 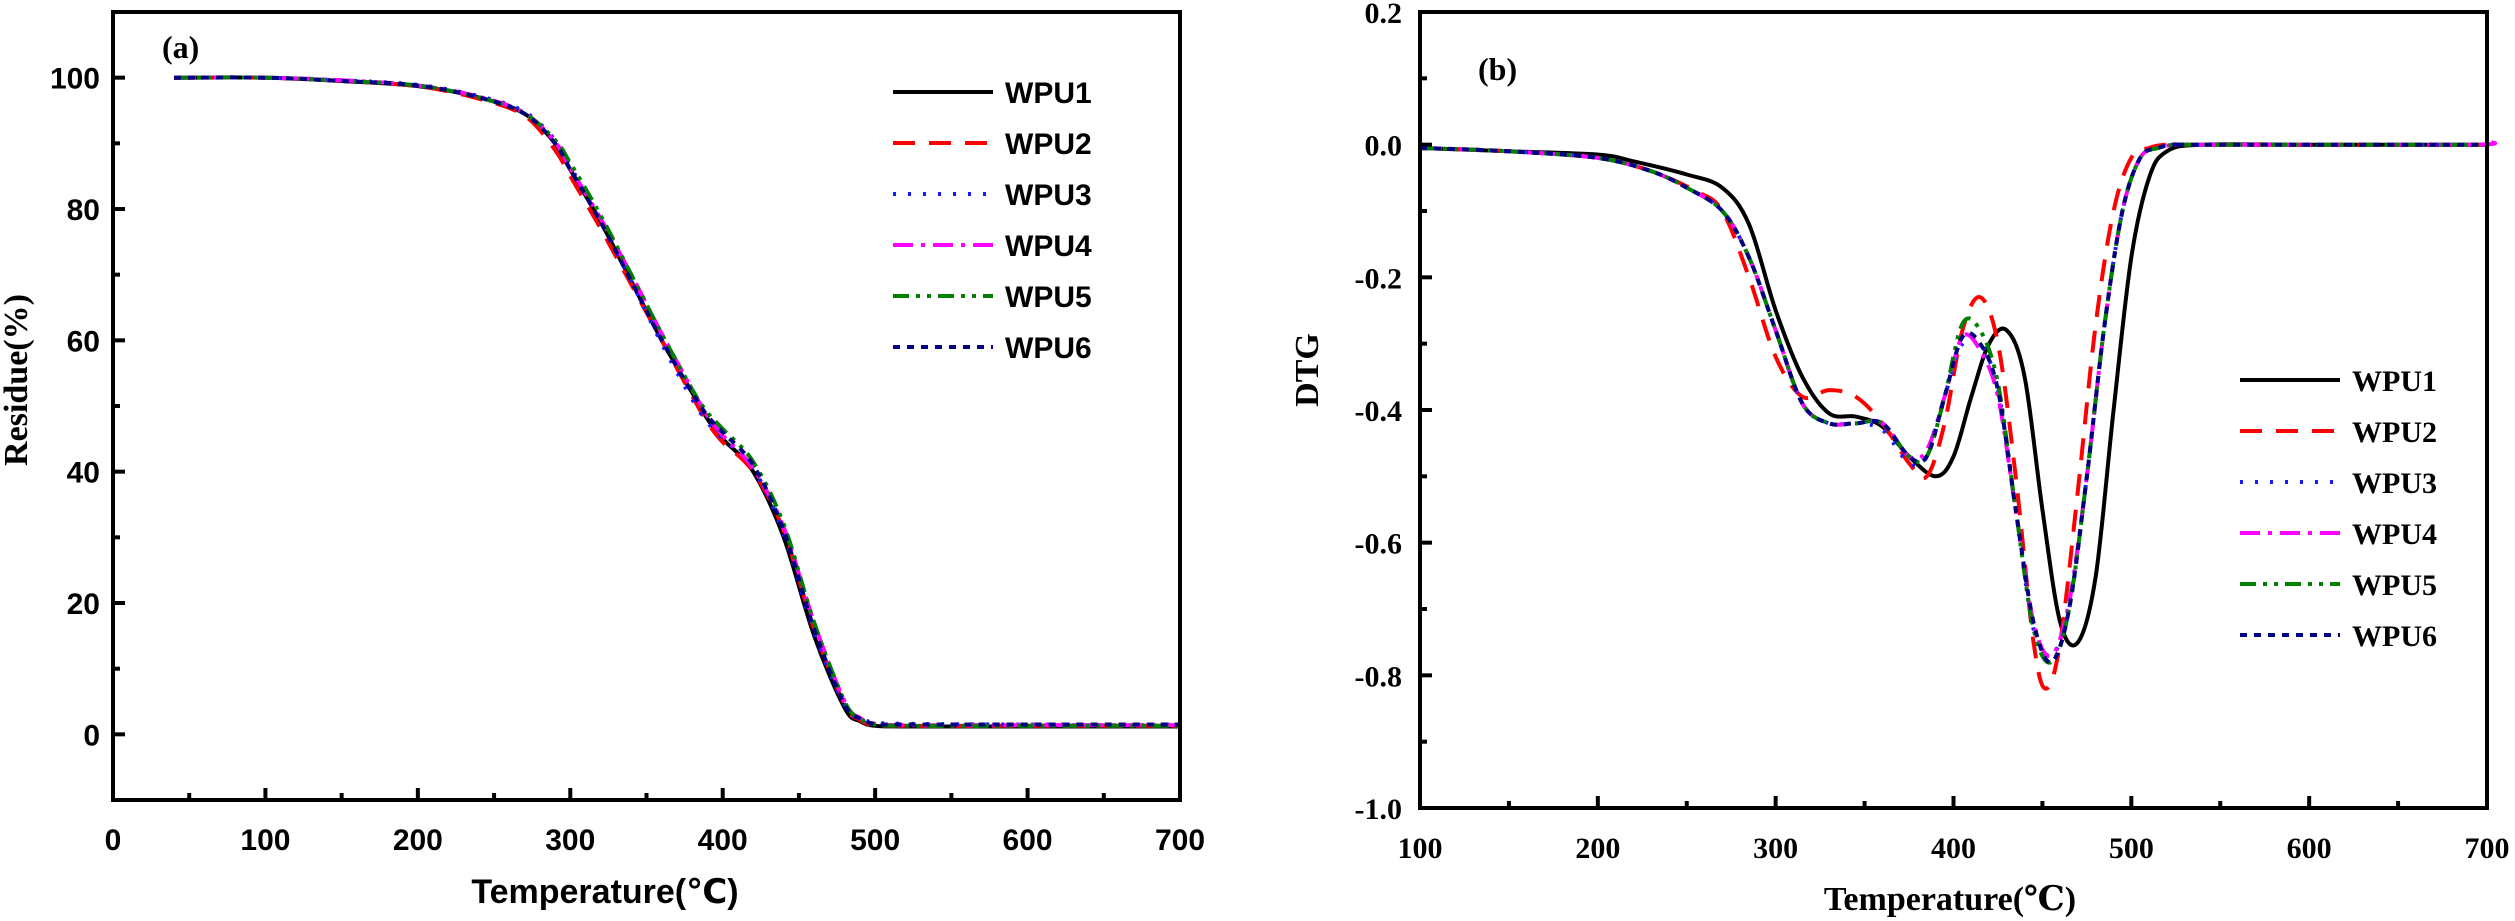 I want to click on panel-a-legend-label-wpu4: WPU4, so click(x=1048, y=246).